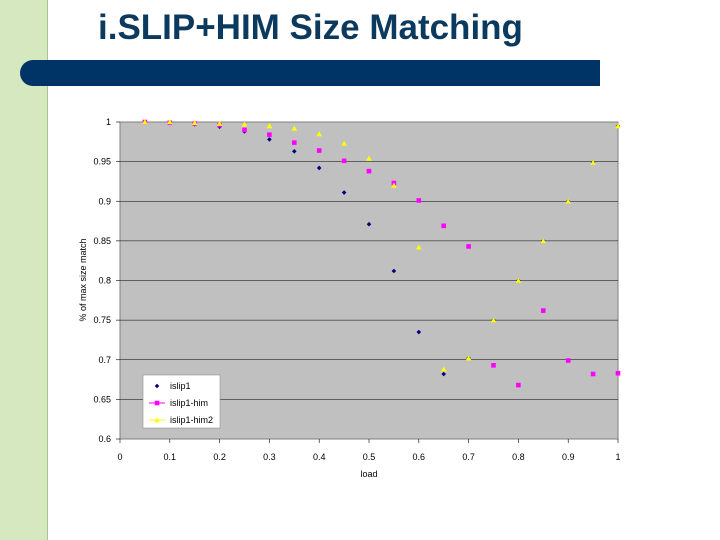  What do you see at coordinates (191, 420) in the screenshot?
I see `legend-label: islip1-him2` at bounding box center [191, 420].